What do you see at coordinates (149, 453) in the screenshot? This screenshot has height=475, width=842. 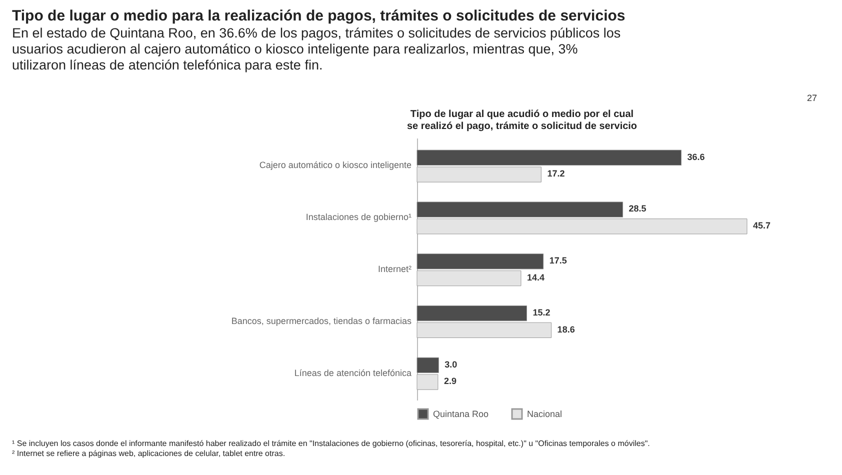 I see `text: ² Internet se refiere a páginas web, aplicaciones de celular, tablet entre otras.` at bounding box center [149, 453].